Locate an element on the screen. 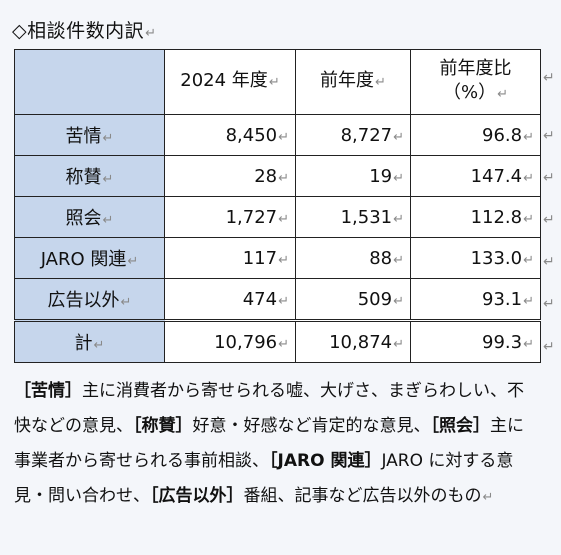 The height and width of the screenshot is (555, 561). cell-ratio: 147.4↵ is located at coordinates (475, 176).